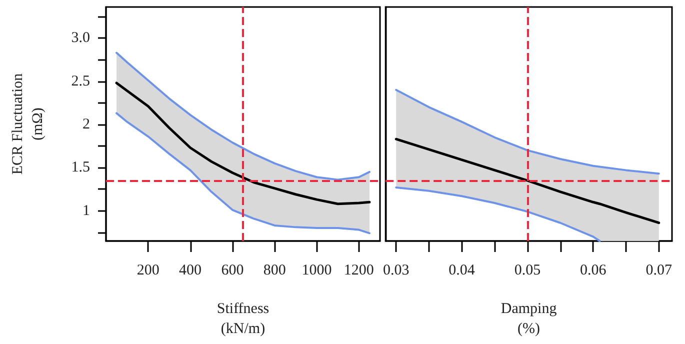 The image size is (685, 344). What do you see at coordinates (317, 270) in the screenshot?
I see `x-tick-label: 1000` at bounding box center [317, 270].